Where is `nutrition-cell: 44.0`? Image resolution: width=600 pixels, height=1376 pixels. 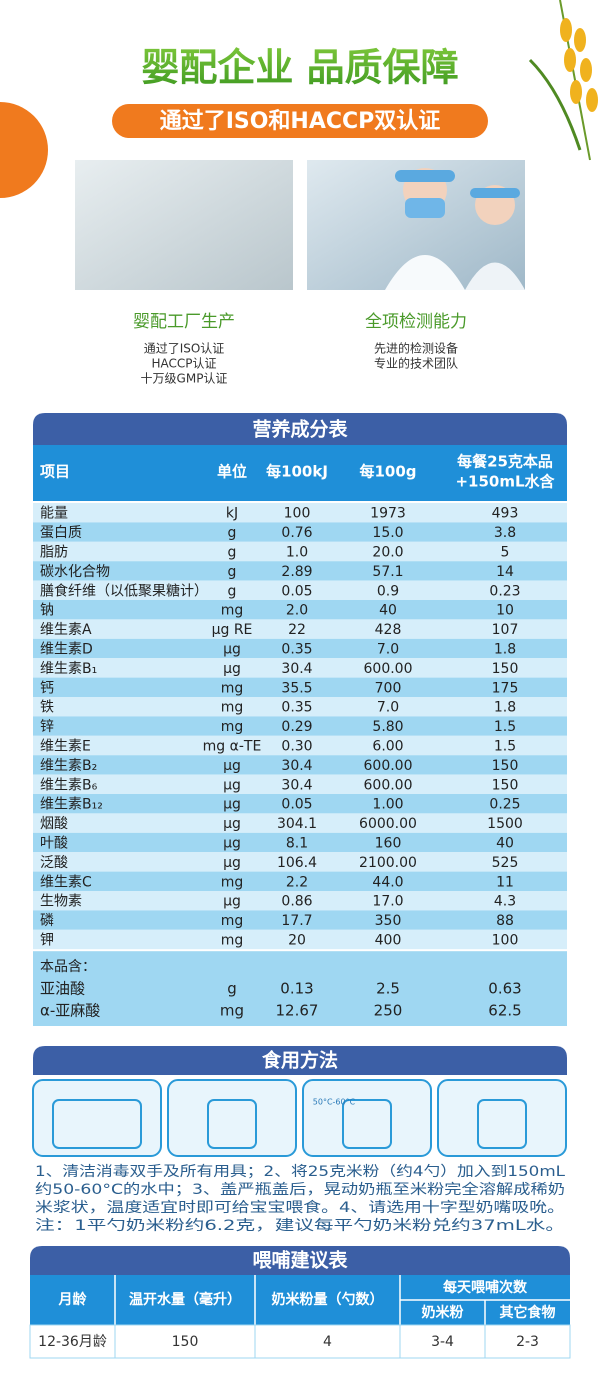
nutrition-cell: 44.0 is located at coordinates (387, 882).